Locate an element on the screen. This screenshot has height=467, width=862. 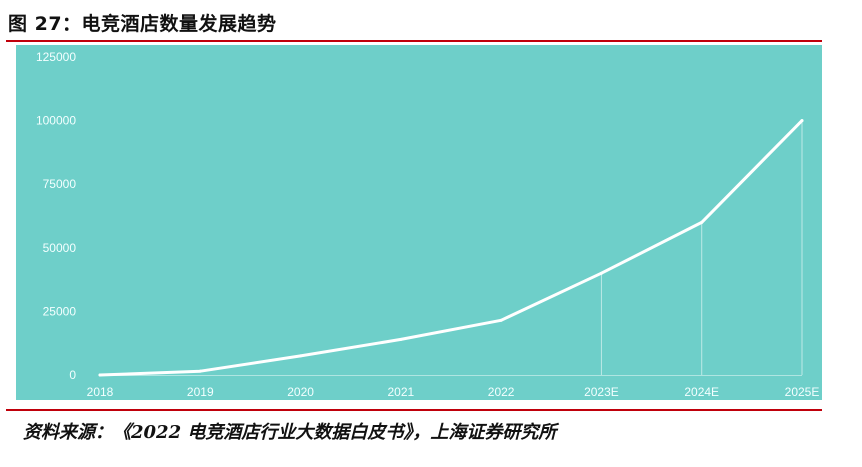
x-tick-label: 2019 is located at coordinates (200, 392).